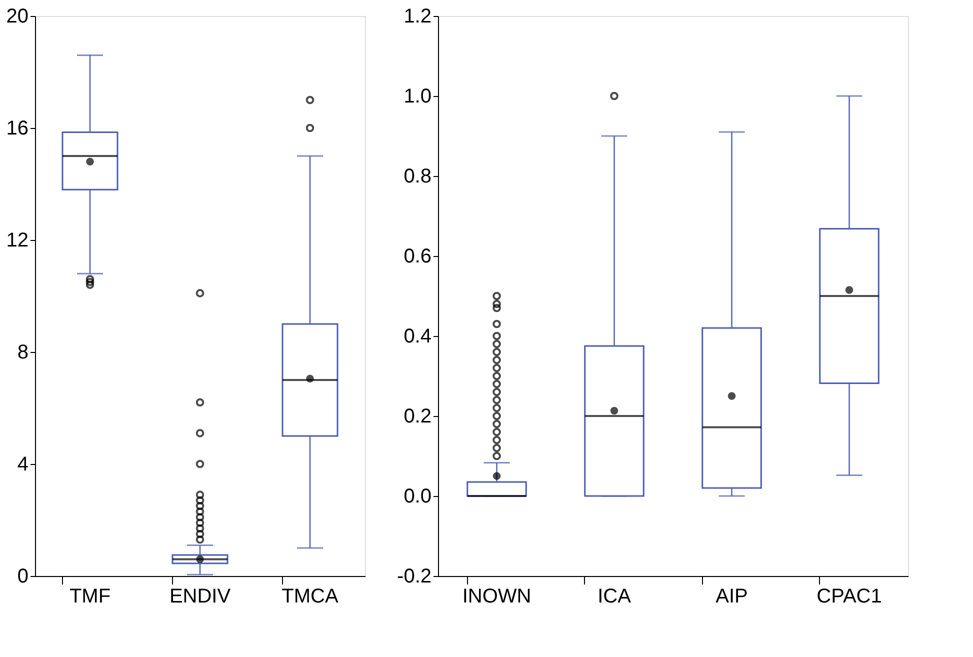 Image resolution: width=973 pixels, height=657 pixels. What do you see at coordinates (22, 465) in the screenshot?
I see `y-tick-label: 4` at bounding box center [22, 465].